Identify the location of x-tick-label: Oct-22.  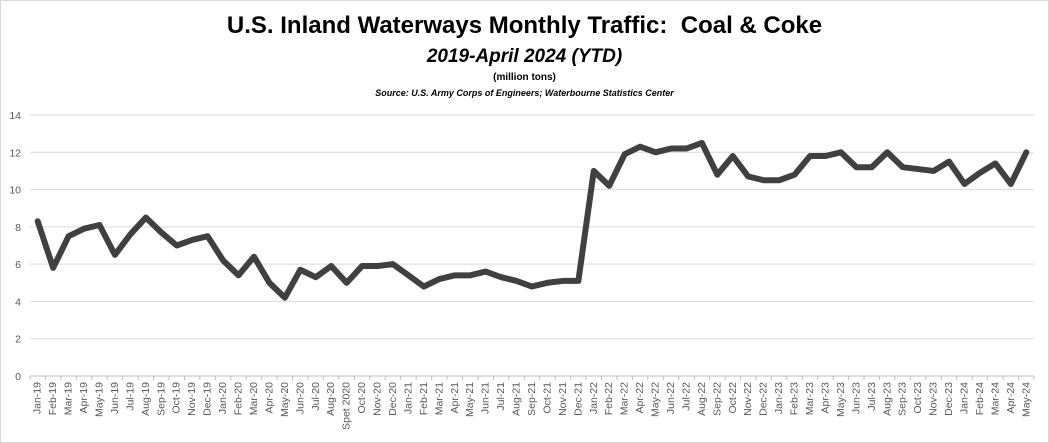
(733, 398).